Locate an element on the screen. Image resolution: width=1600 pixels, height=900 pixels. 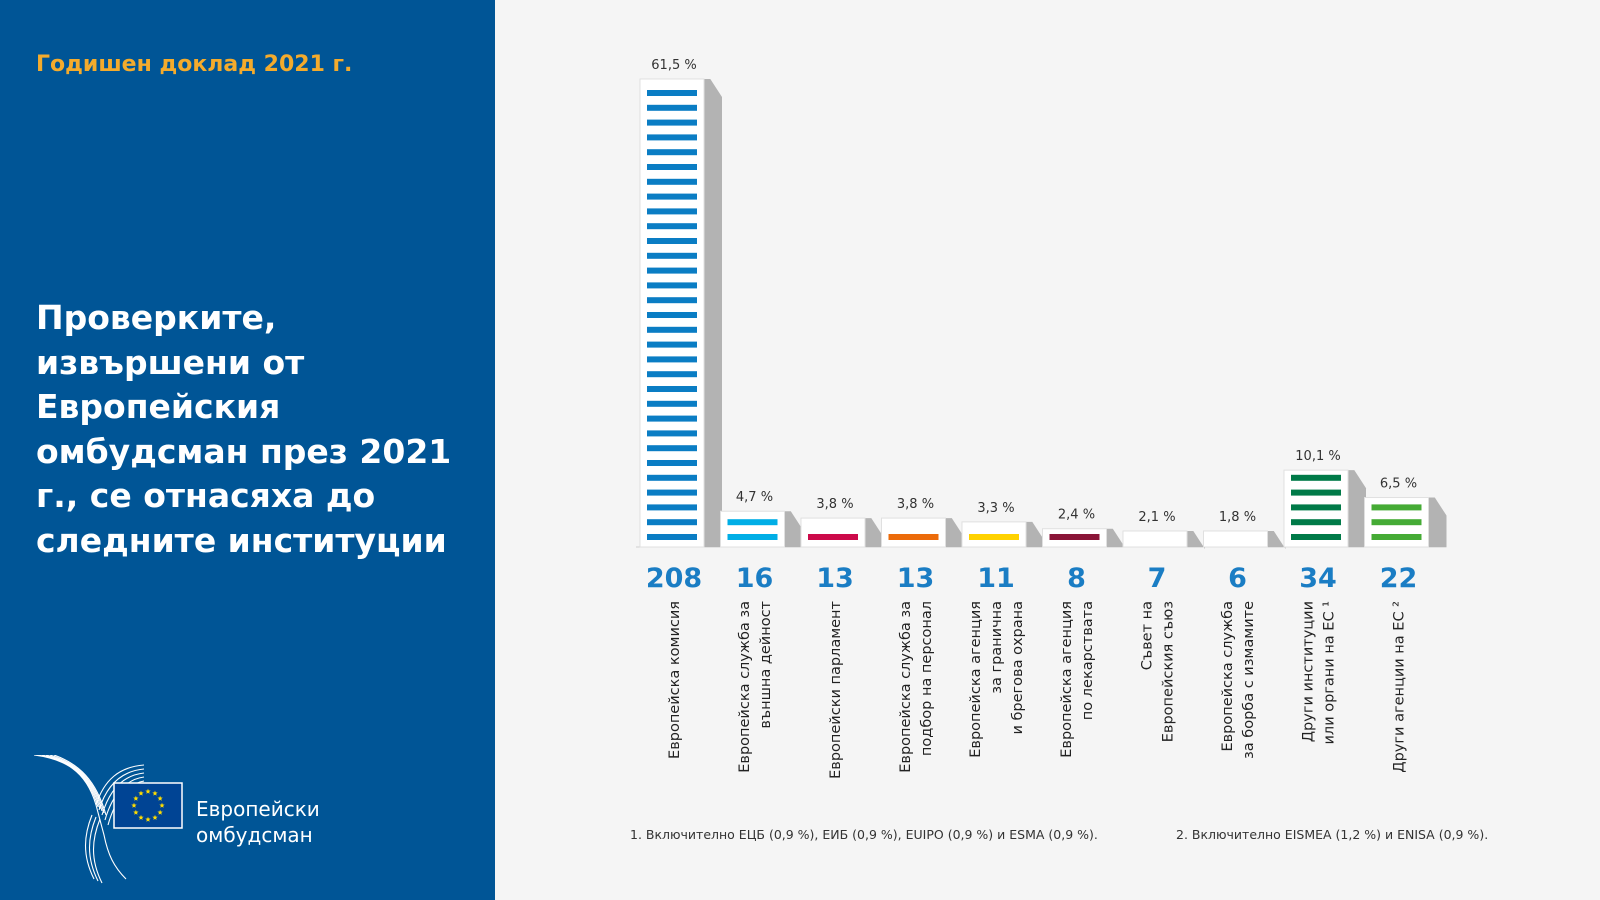
count-label: 22 is located at coordinates (1399, 578).